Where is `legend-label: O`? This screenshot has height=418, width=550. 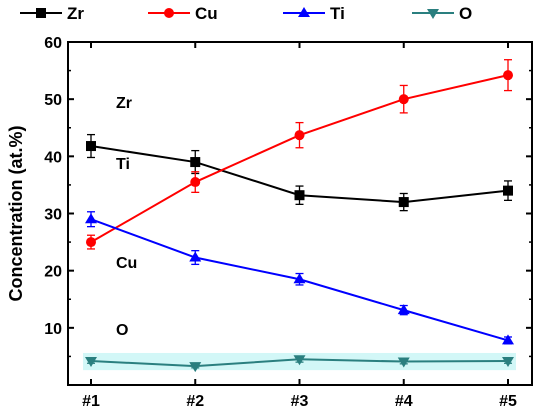 legend-label: O is located at coordinates (465, 13).